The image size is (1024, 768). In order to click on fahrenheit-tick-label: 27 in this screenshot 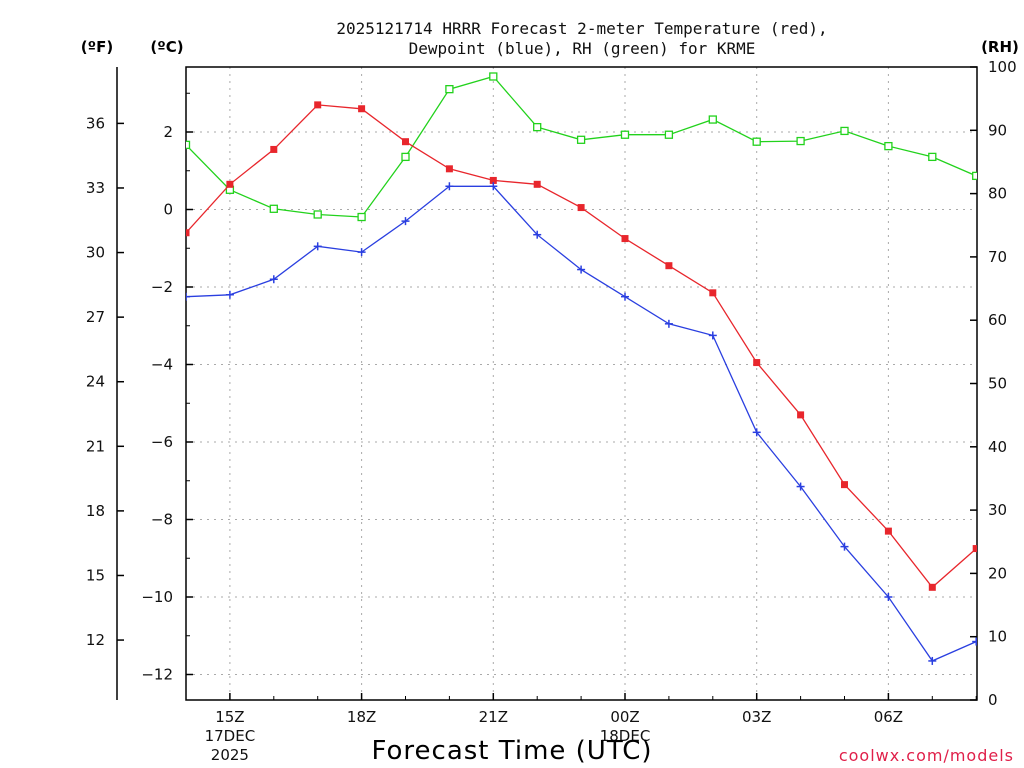, I will do `click(95, 317)`.